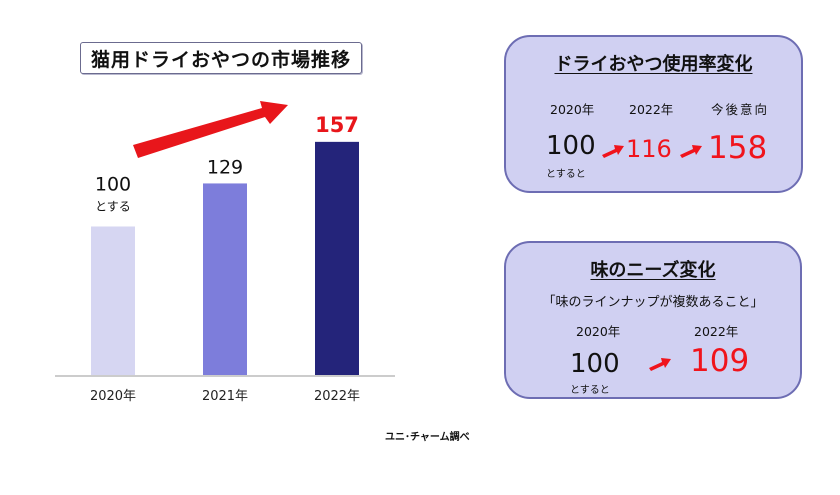 The image size is (840, 495). What do you see at coordinates (113, 396) in the screenshot?
I see `x-tick-label: 2020年` at bounding box center [113, 396].